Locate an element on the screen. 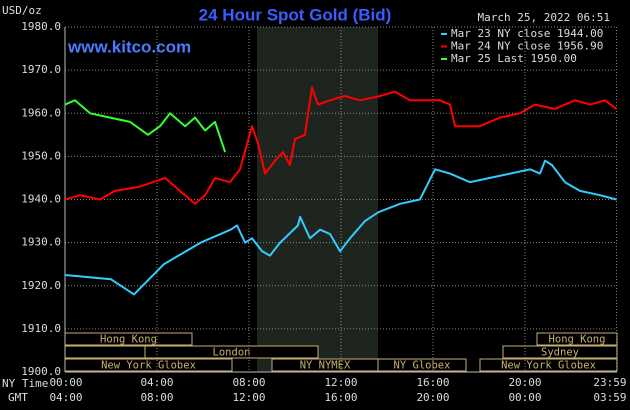  legend-label: Mar 23 NY close 1944.00 is located at coordinates (527, 33).